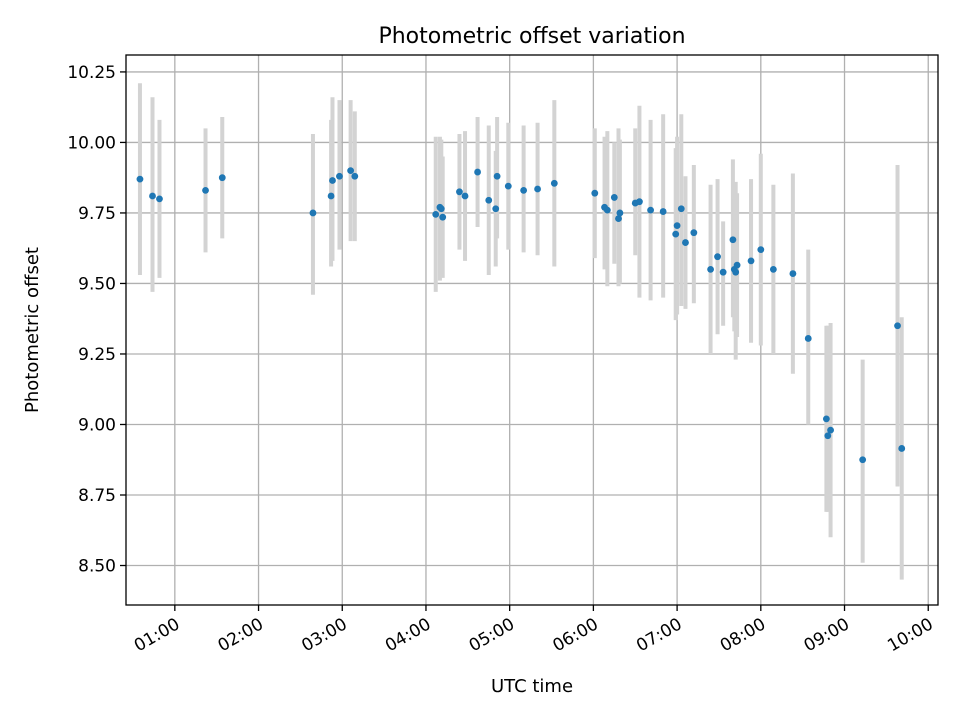  Describe the element at coordinates (659, 635) in the screenshot. I see `x-tick-label: 07:00` at that location.